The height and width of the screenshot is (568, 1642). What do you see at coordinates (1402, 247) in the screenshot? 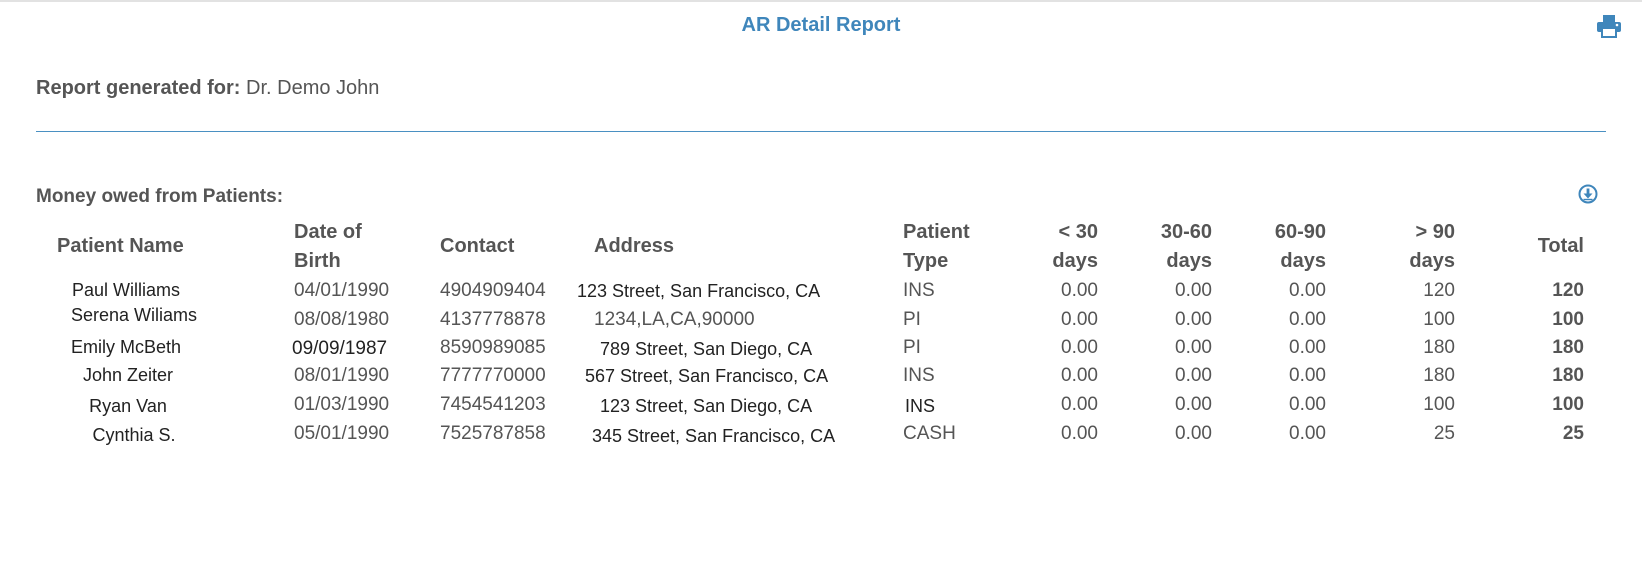
I see `header-gt90-days: > 90 days` at bounding box center [1402, 247].